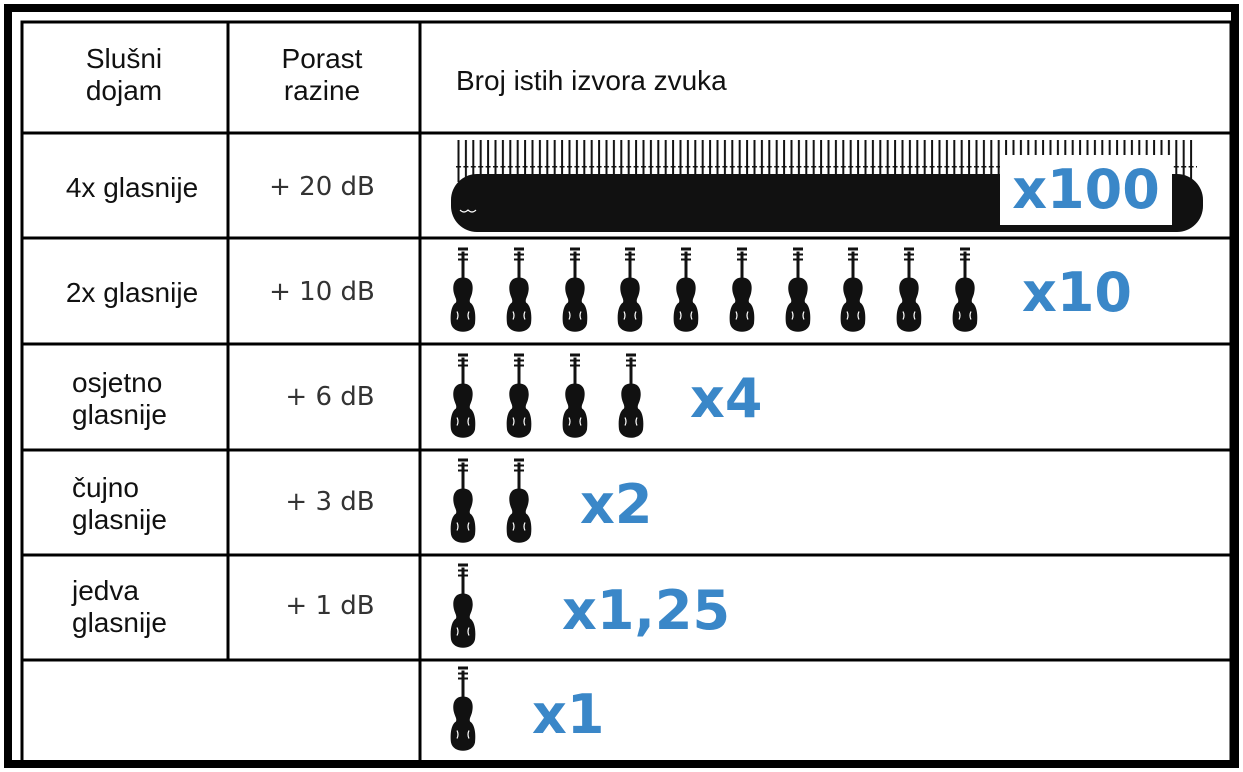  I want to click on cell: 4x glasnije, so click(132, 187).